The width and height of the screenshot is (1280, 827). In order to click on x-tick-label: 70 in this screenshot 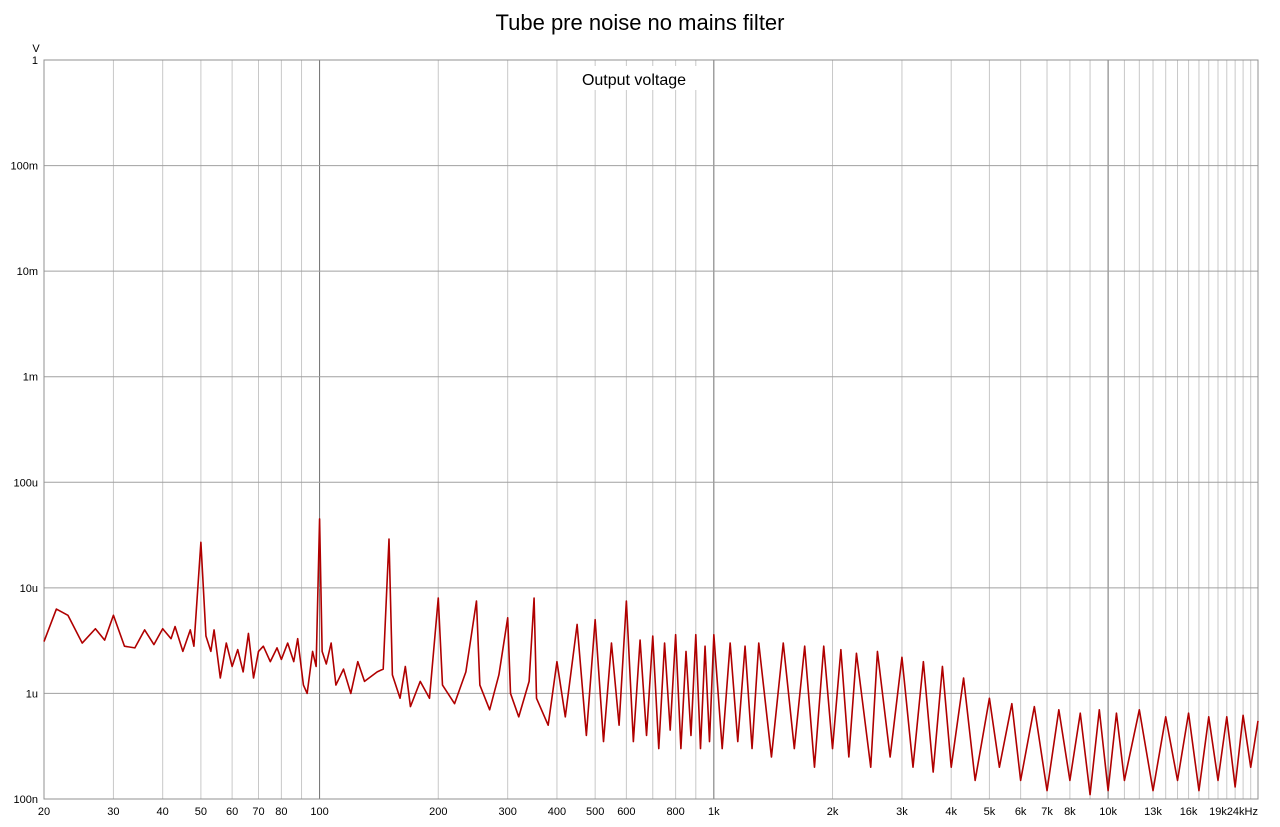, I will do `click(258, 812)`.